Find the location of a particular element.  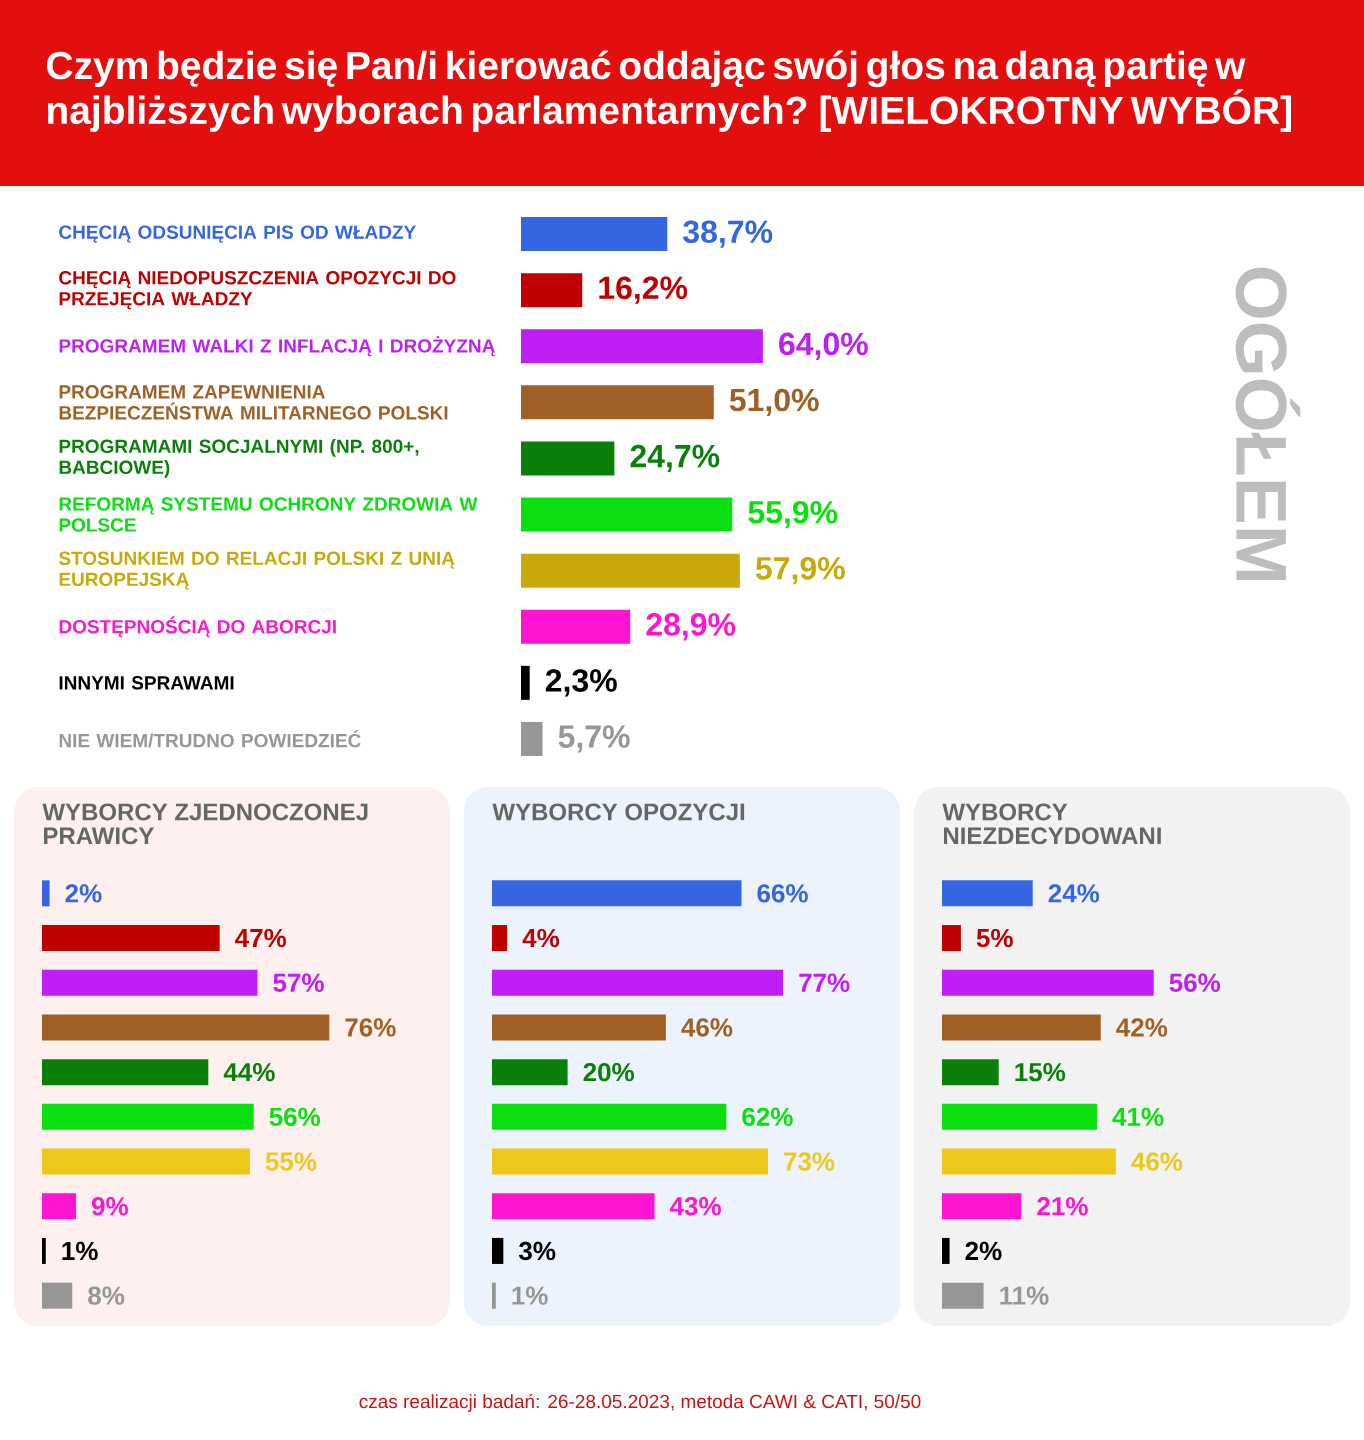

chart-title: Czym będzie się Pan/i kierować oddając swój głos na daną partię w najbliższych wyborach parlamentarnych? [WIELOKROTNY WYBÓR] is located at coordinates (668, 91).